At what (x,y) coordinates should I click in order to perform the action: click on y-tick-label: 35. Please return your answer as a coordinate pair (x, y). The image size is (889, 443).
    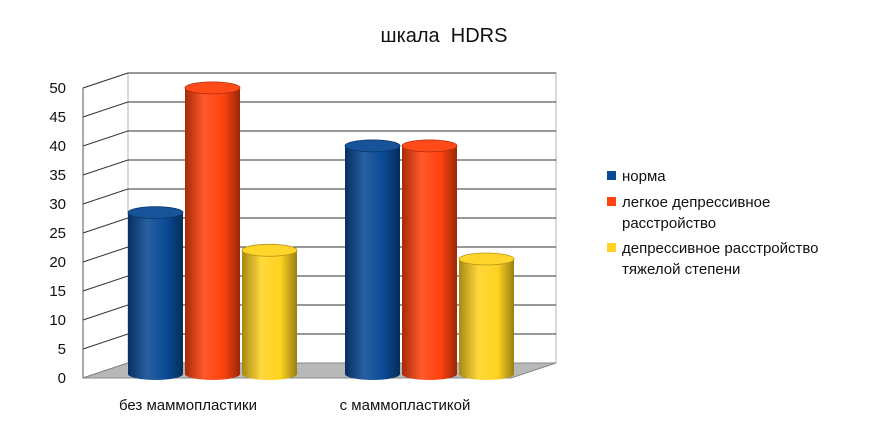
    Looking at the image, I should click on (57, 175).